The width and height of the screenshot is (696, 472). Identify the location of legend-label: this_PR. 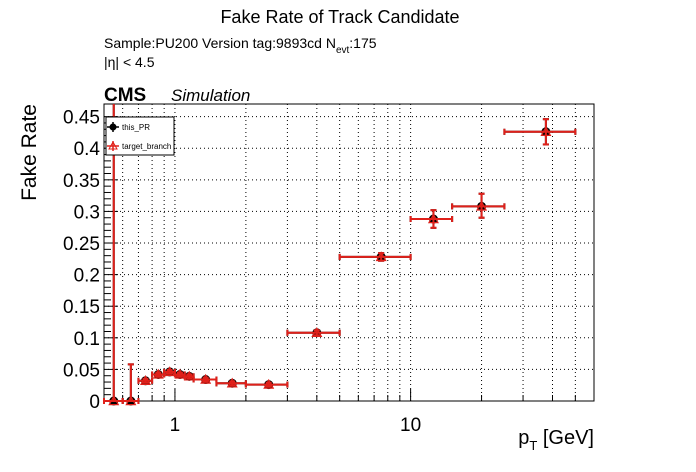
(136, 127).